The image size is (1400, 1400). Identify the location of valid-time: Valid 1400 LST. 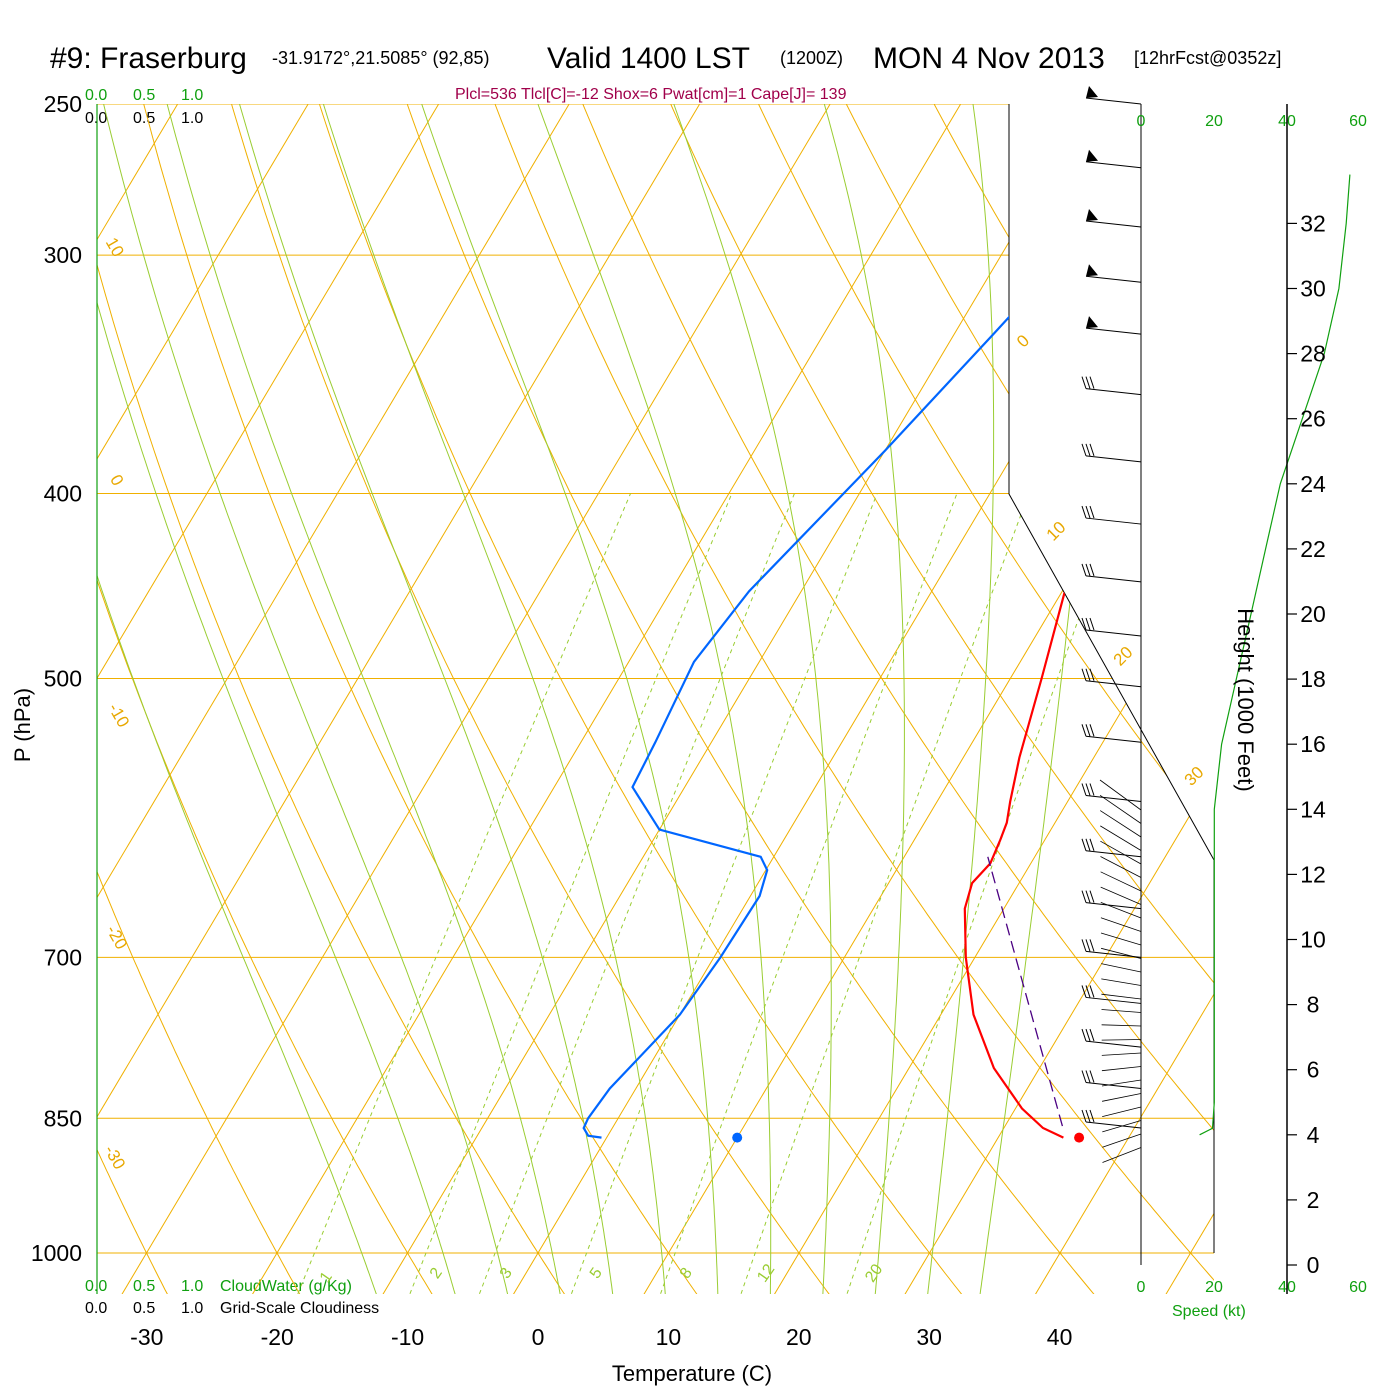
(648, 58).